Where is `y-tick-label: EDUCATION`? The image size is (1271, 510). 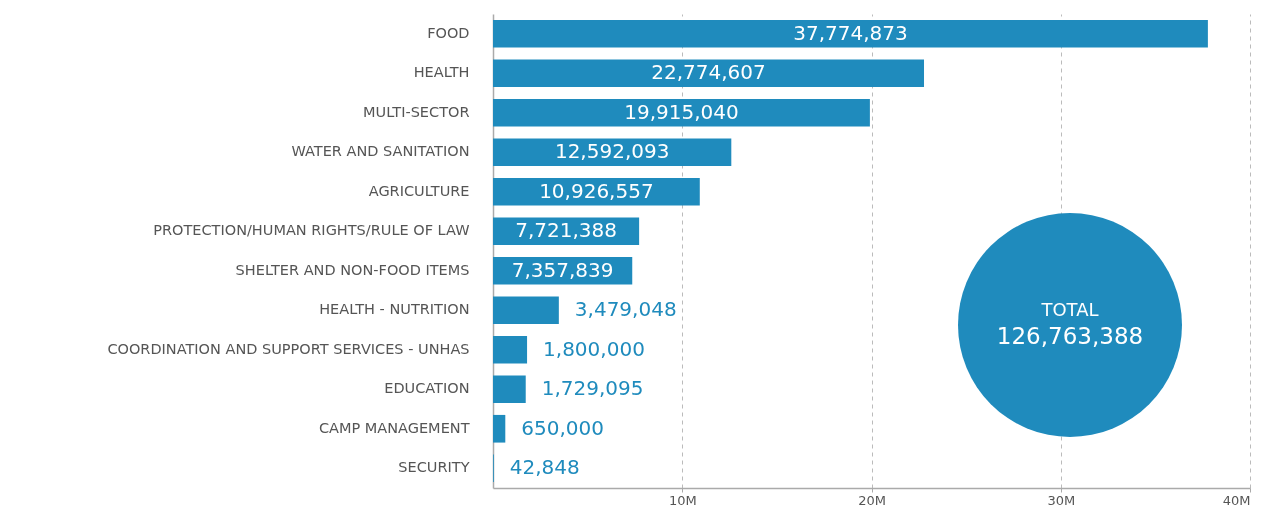 y-tick-label: EDUCATION is located at coordinates (427, 388).